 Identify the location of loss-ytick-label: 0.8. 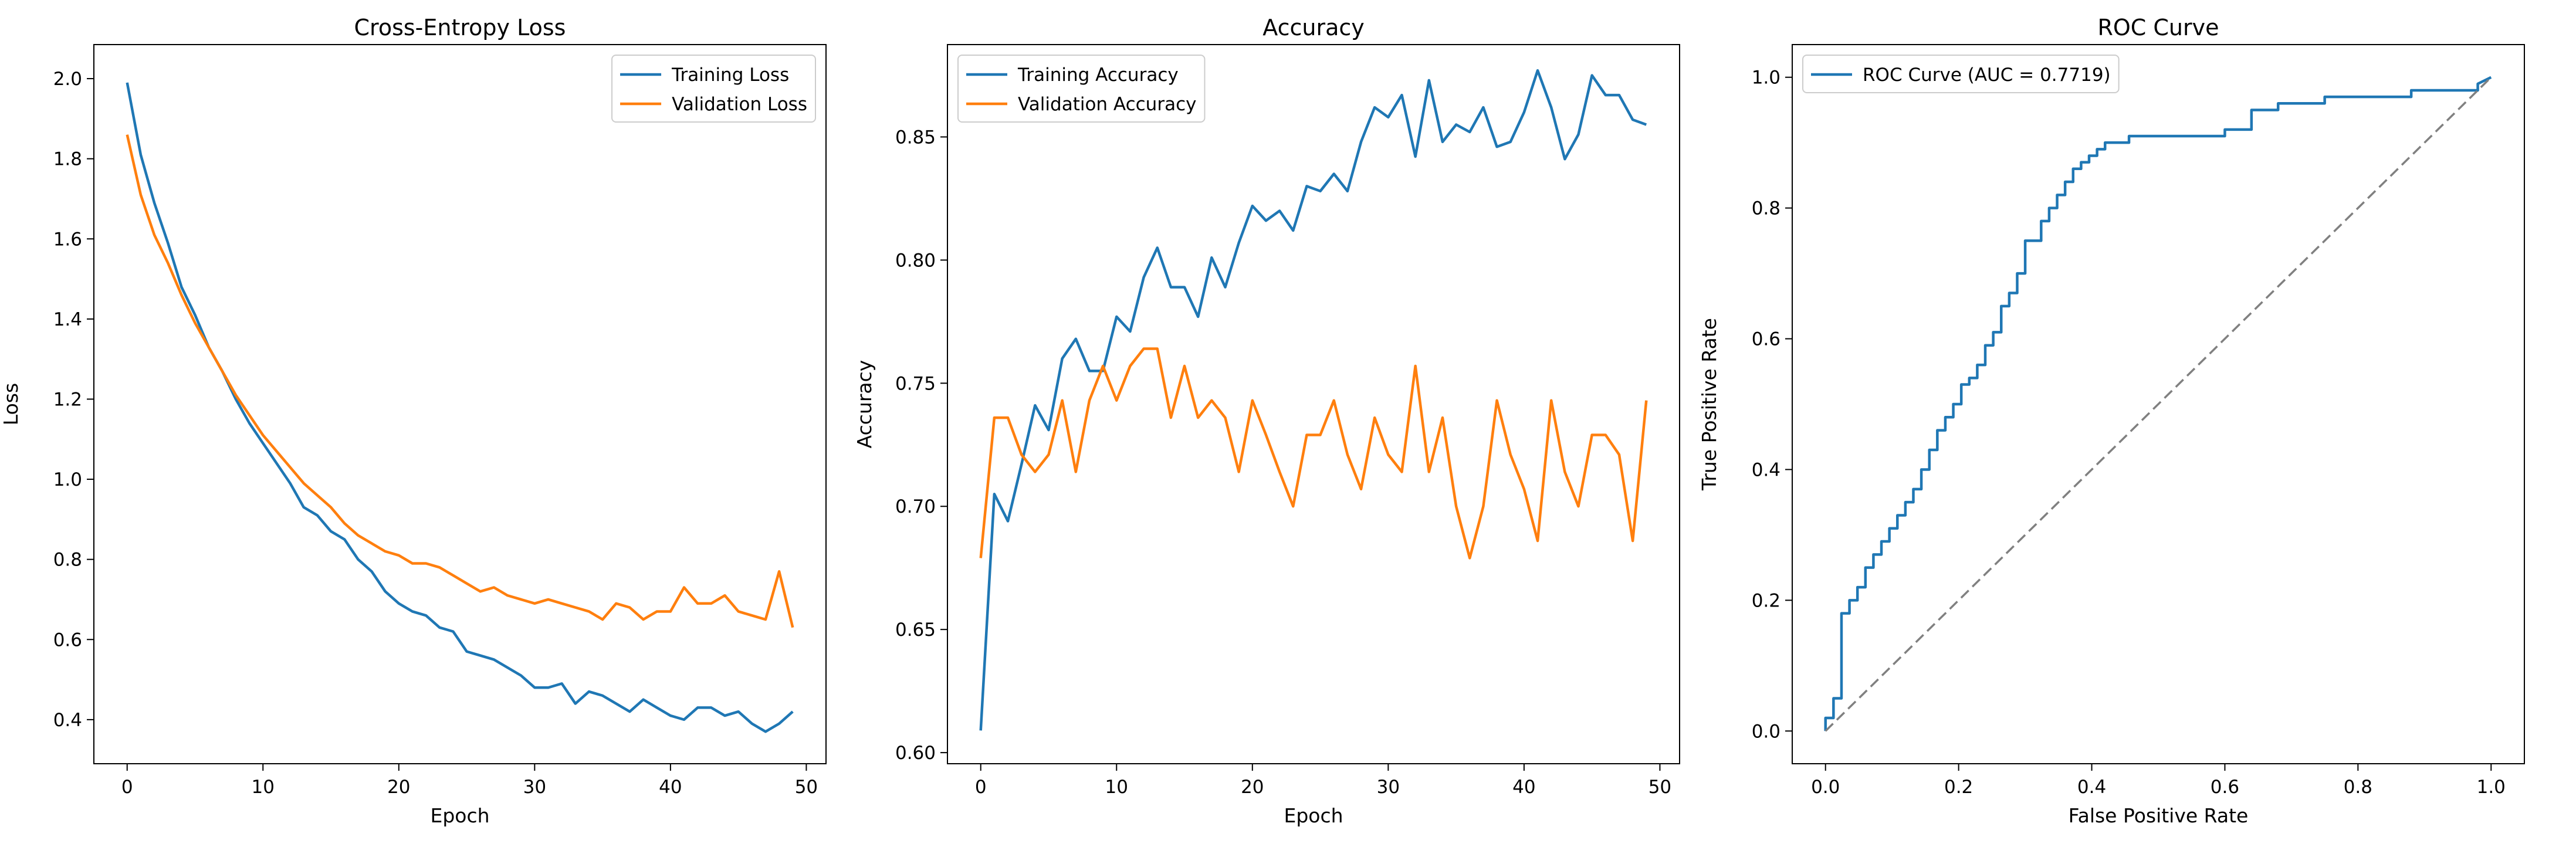
(67, 560).